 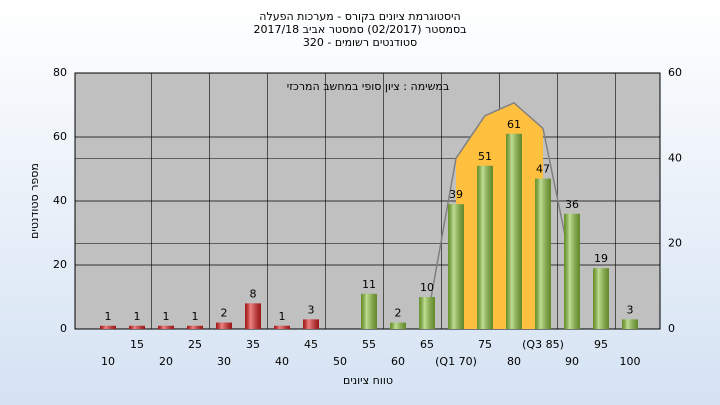 What do you see at coordinates (60, 200) in the screenshot?
I see `y-tick-label: 40` at bounding box center [60, 200].